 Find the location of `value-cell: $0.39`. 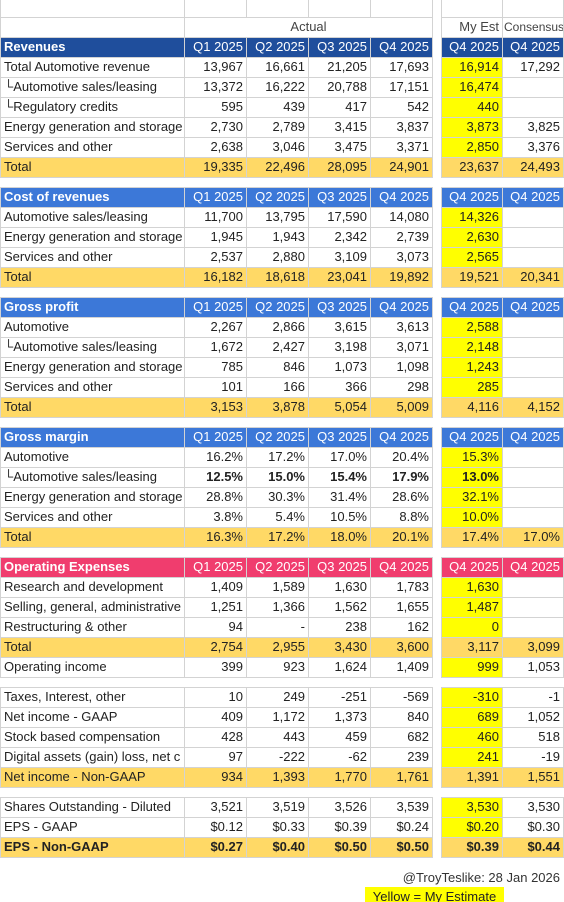

value-cell: $0.39 is located at coordinates (339, 827).